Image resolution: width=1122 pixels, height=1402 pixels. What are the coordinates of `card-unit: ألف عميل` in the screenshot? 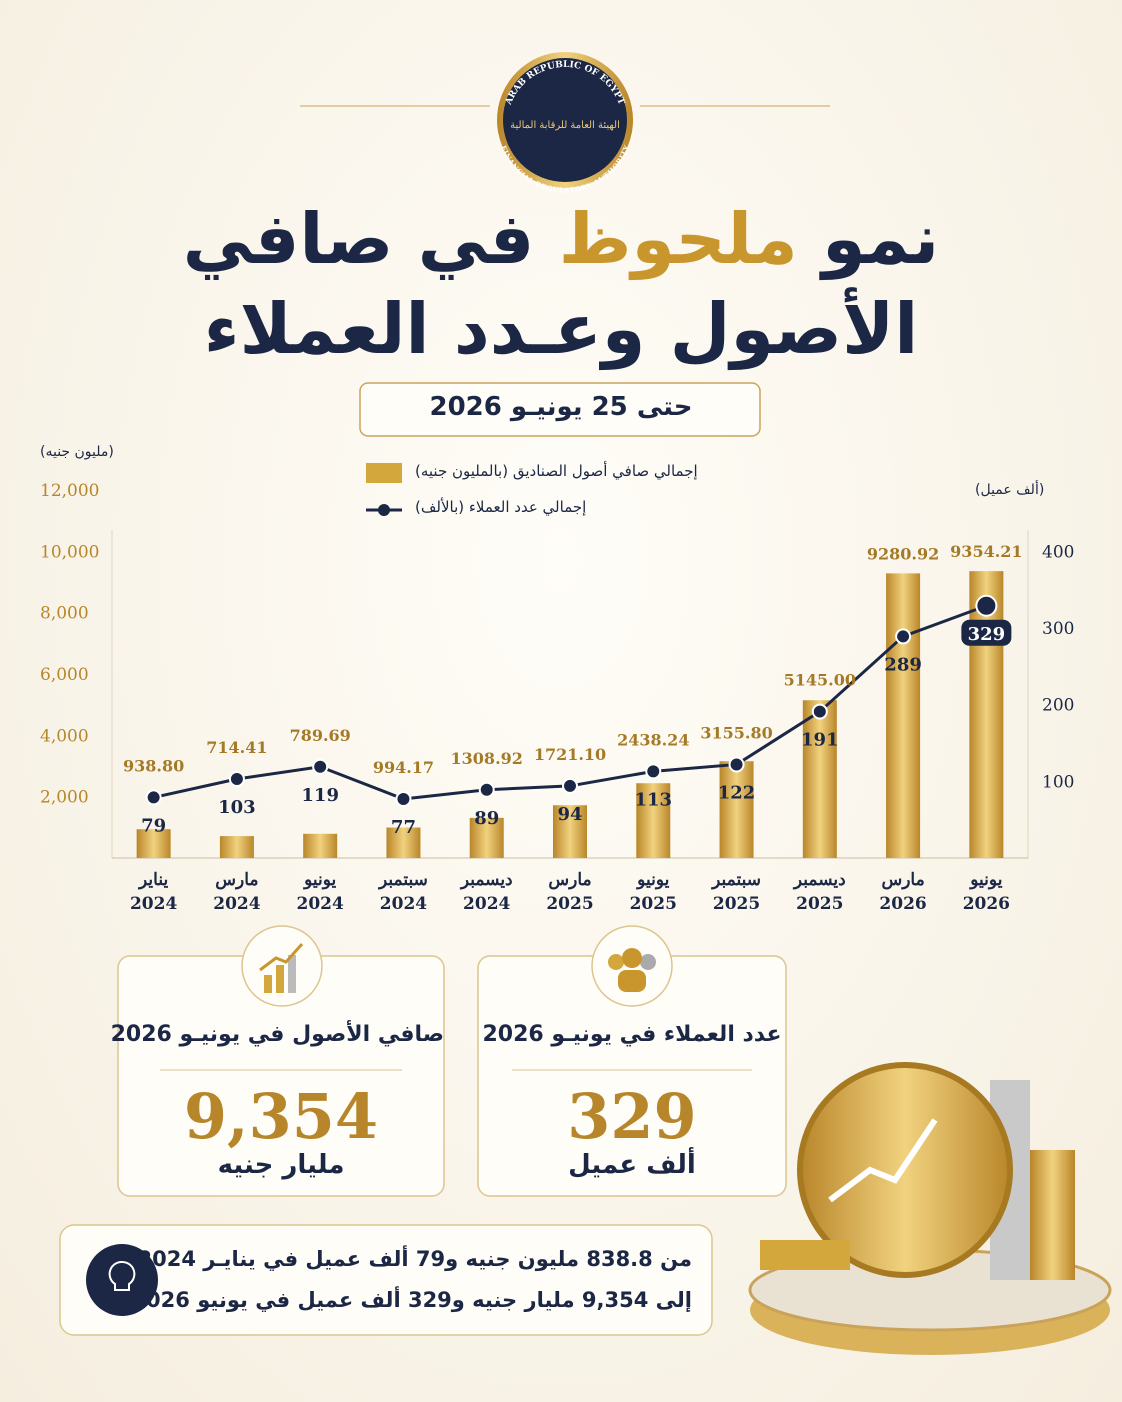 It's located at (632, 1165).